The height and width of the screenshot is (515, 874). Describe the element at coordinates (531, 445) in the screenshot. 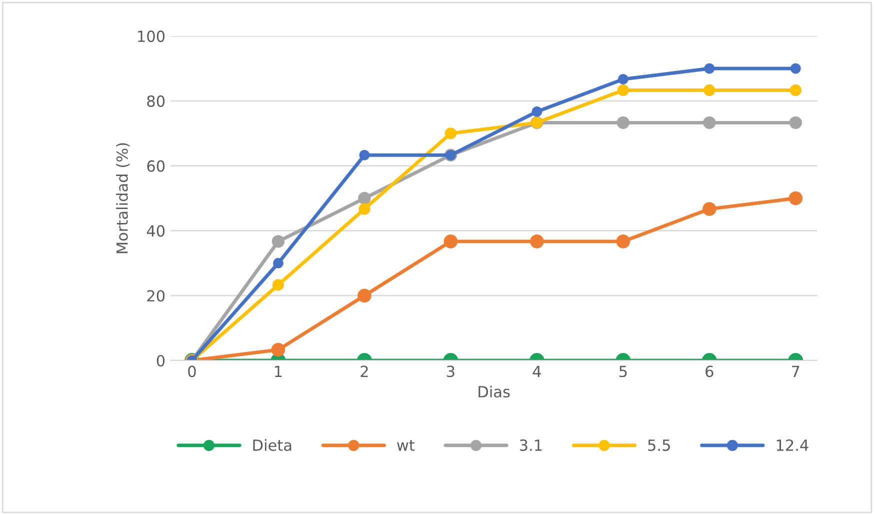

I see `legend-label: 3.1` at that location.